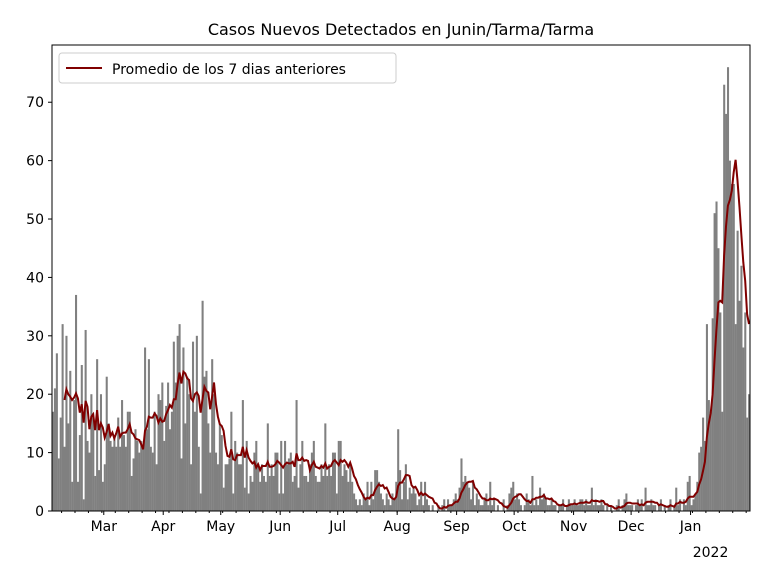  I want to click on y-tick-label: 50, so click(35, 220).